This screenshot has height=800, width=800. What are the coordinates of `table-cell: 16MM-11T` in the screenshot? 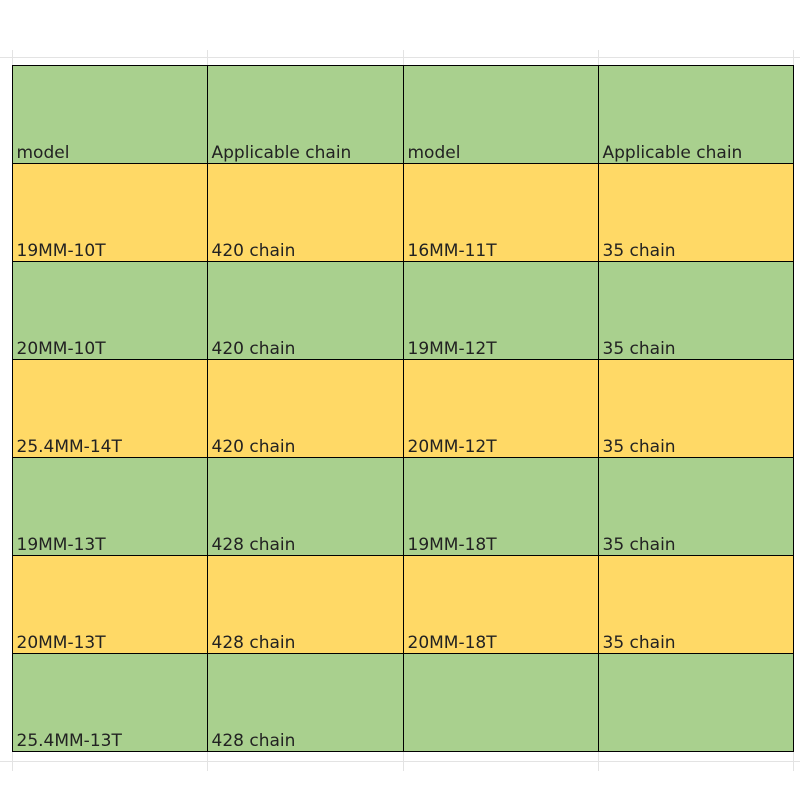 It's located at (500, 212).